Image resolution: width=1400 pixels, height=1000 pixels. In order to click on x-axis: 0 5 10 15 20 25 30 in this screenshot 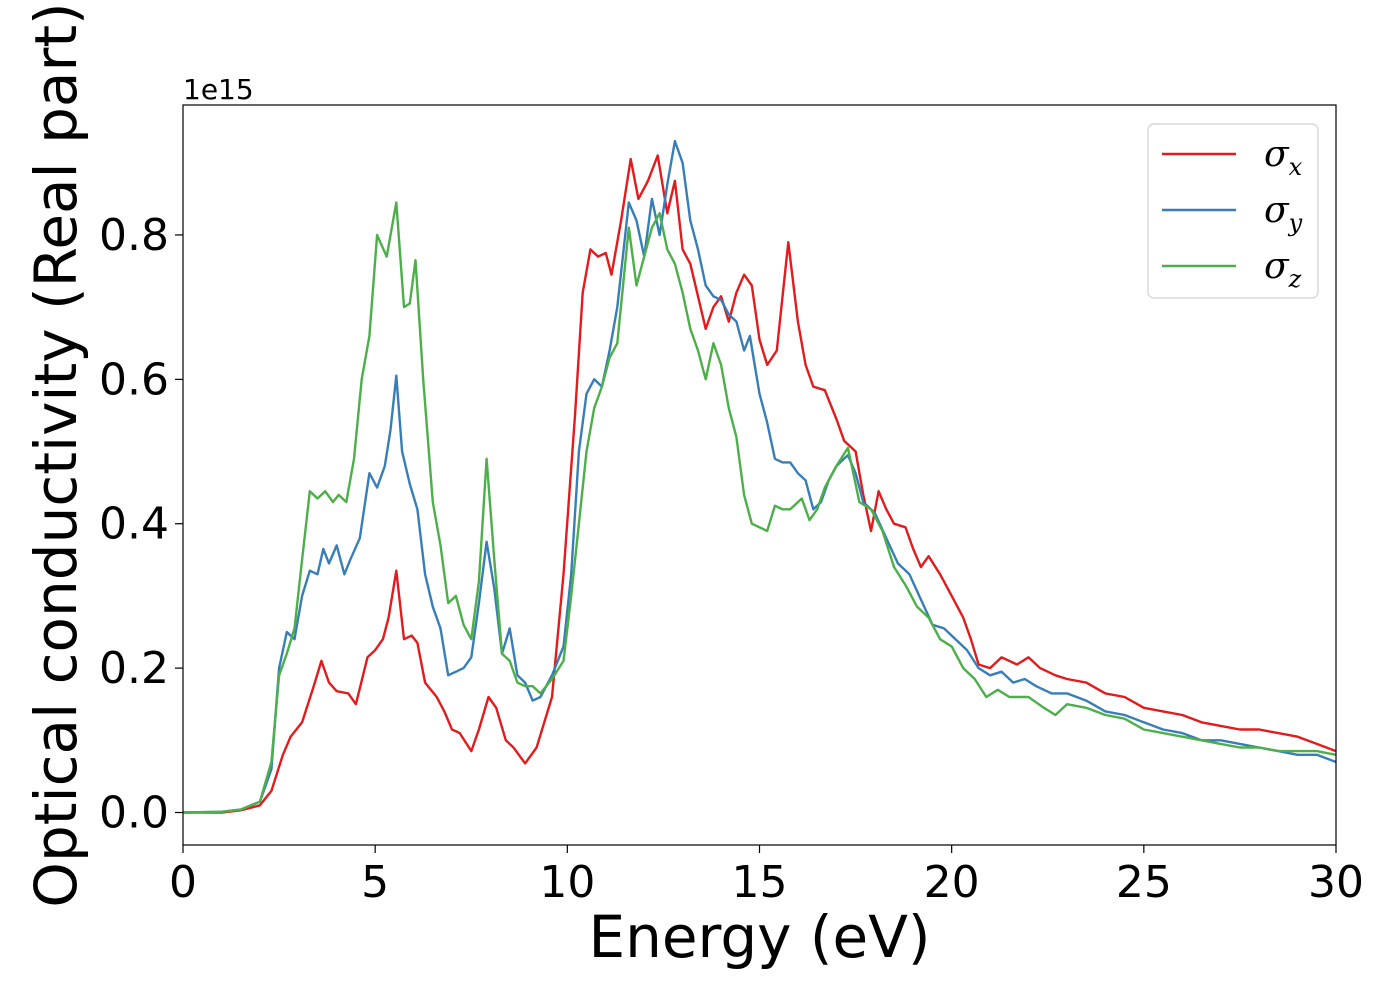, I will do `click(766, 876)`.